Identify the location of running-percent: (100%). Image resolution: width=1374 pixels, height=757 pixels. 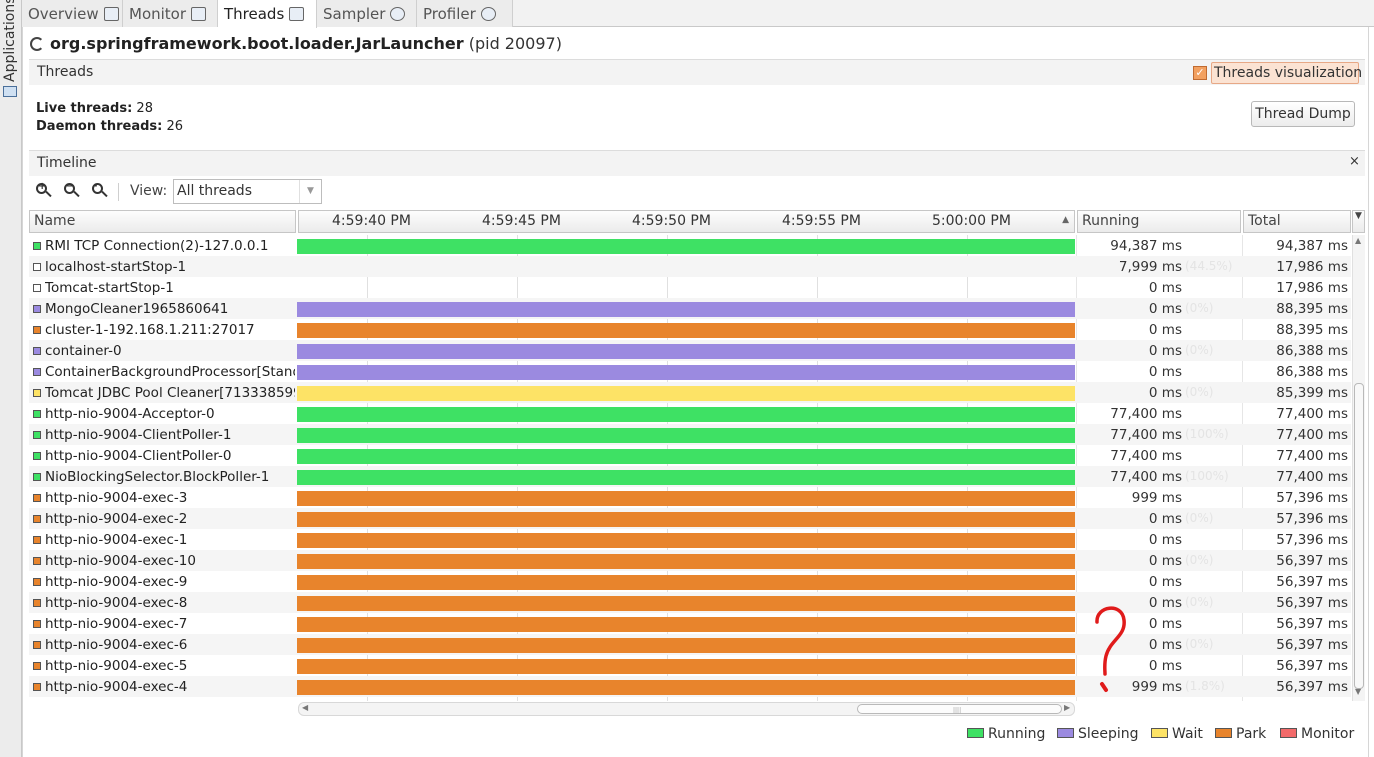
(1207, 476).